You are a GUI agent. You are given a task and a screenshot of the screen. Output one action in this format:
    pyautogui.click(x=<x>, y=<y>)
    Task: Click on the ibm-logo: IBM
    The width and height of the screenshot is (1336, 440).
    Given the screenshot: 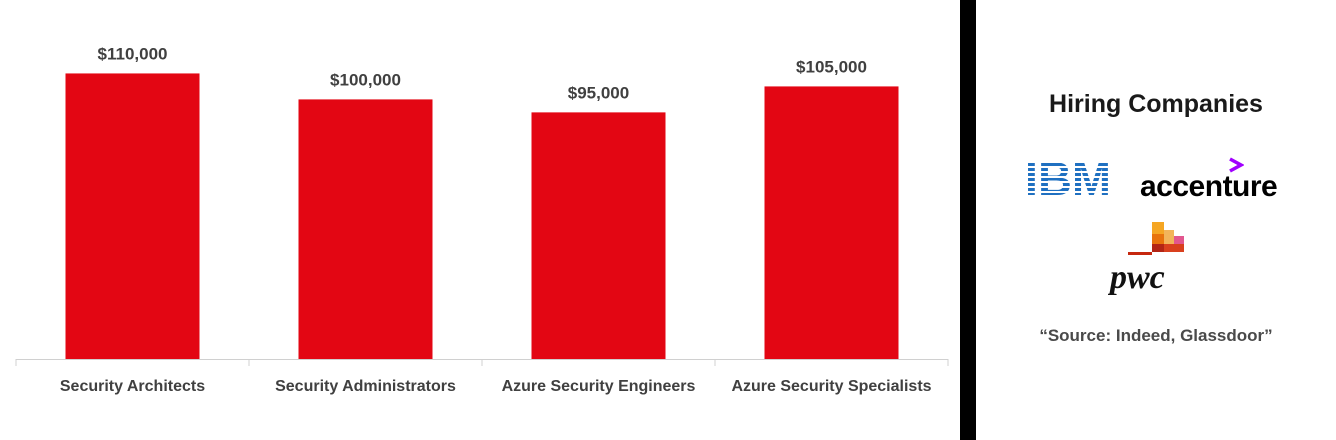 What is the action you would take?
    pyautogui.click(x=1068, y=178)
    